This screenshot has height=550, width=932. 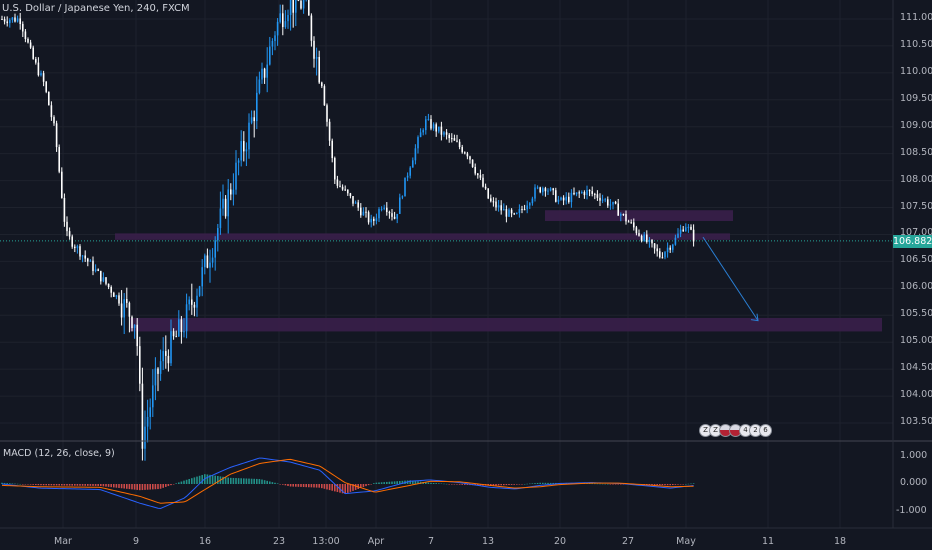 What do you see at coordinates (914, 455) in the screenshot?
I see `macd-axis-label: 1.000` at bounding box center [914, 455].